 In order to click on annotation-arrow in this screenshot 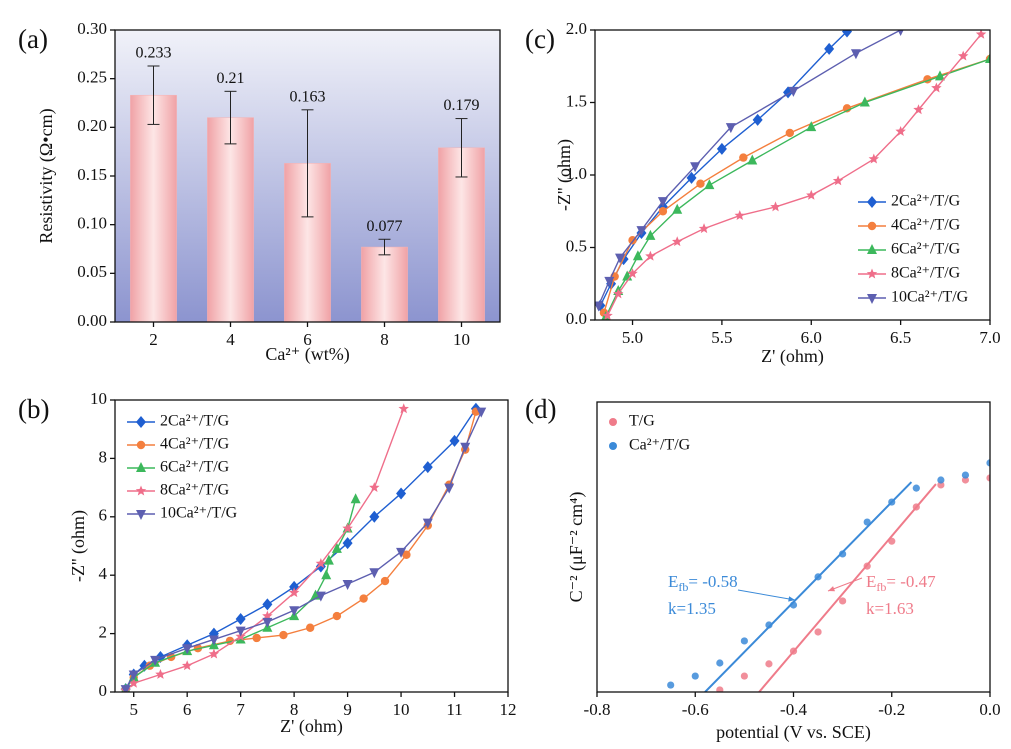, I will do `click(766, 595)`.